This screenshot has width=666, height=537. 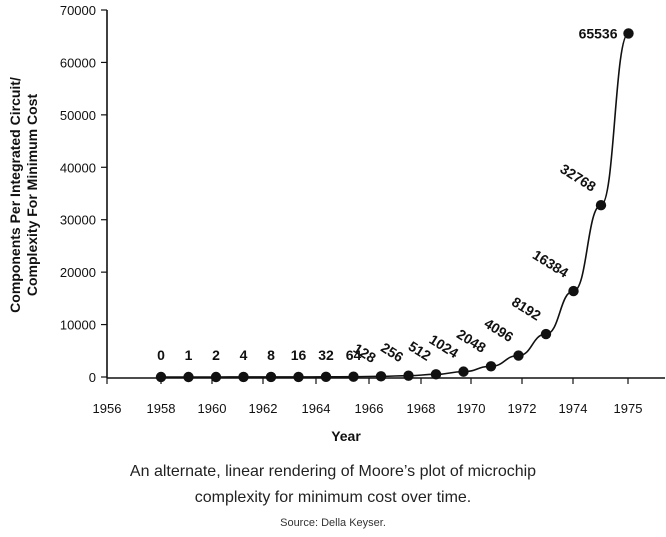 What do you see at coordinates (78, 220) in the screenshot?
I see `y-tick-label: 30000` at bounding box center [78, 220].